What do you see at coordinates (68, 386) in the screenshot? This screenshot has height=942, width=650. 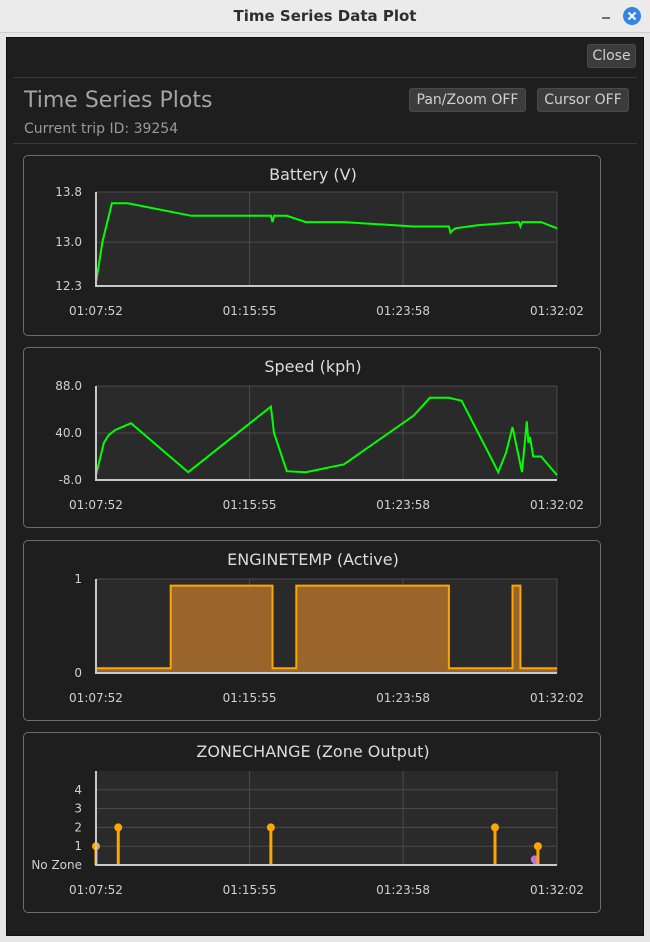 I see `y-tick-label: 88.0` at bounding box center [68, 386].